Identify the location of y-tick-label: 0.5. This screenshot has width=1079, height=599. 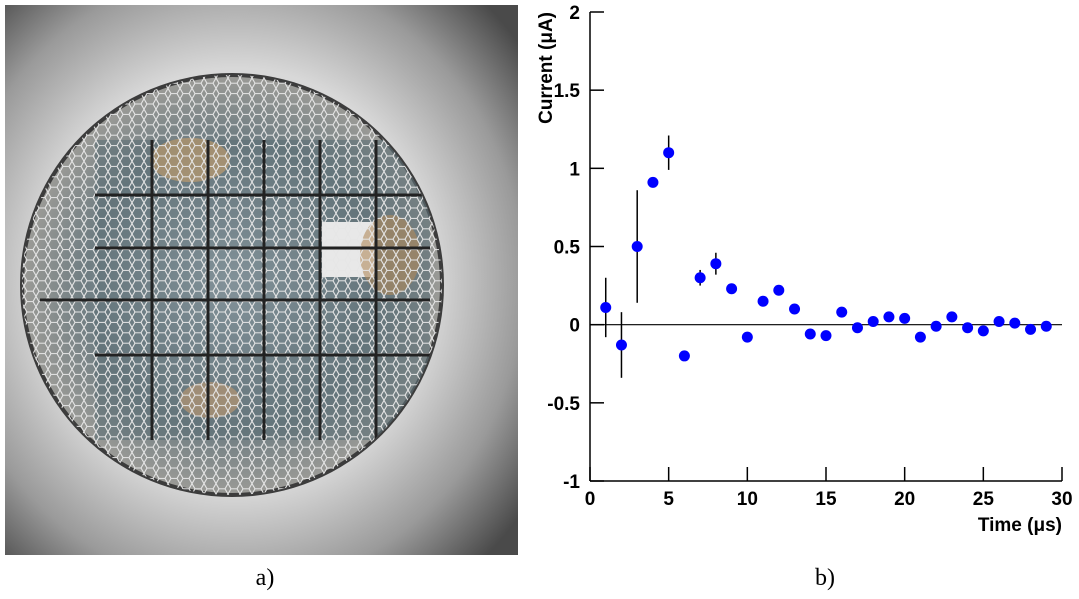
(567, 248).